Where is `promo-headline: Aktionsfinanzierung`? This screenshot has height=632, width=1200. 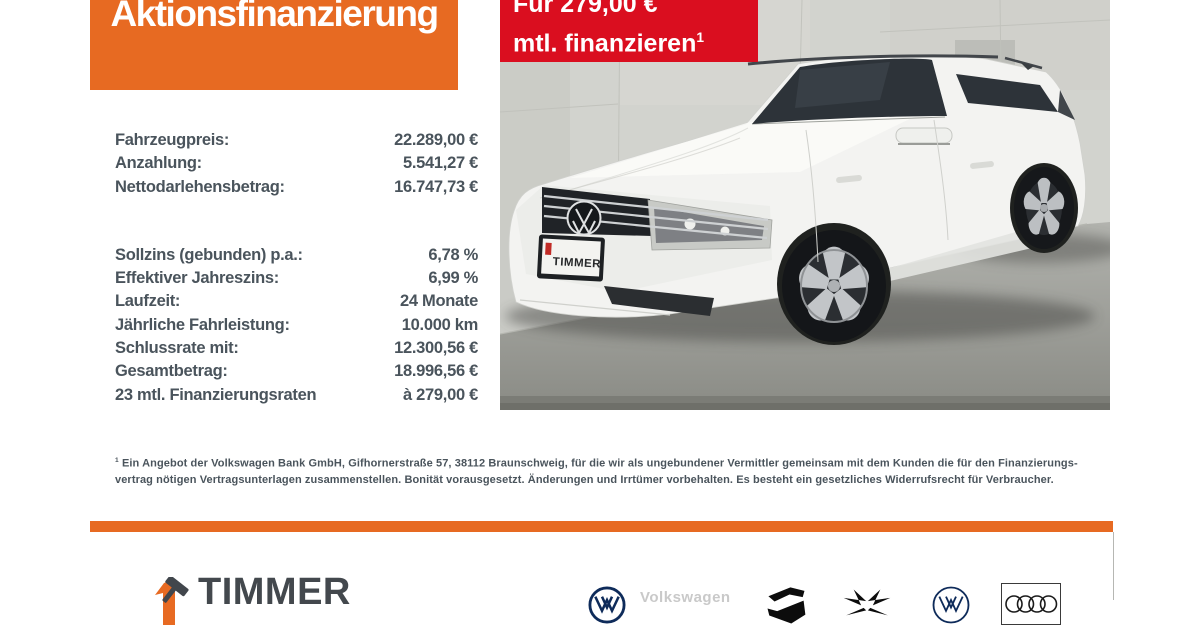
promo-headline: Aktionsfinanzierung is located at coordinates (274, 17).